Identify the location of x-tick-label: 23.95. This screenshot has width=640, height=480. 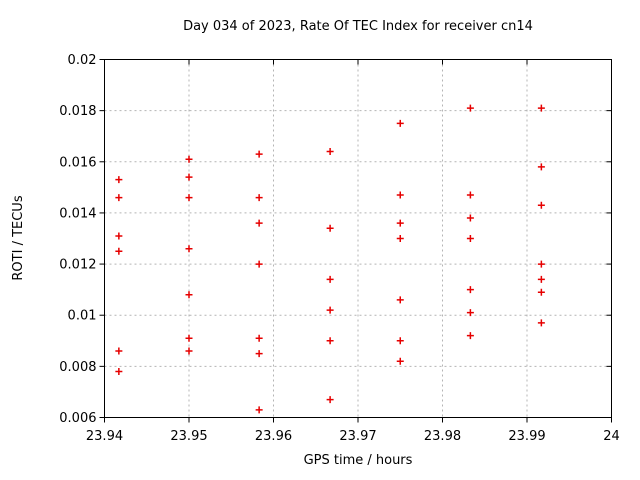
(188, 436).